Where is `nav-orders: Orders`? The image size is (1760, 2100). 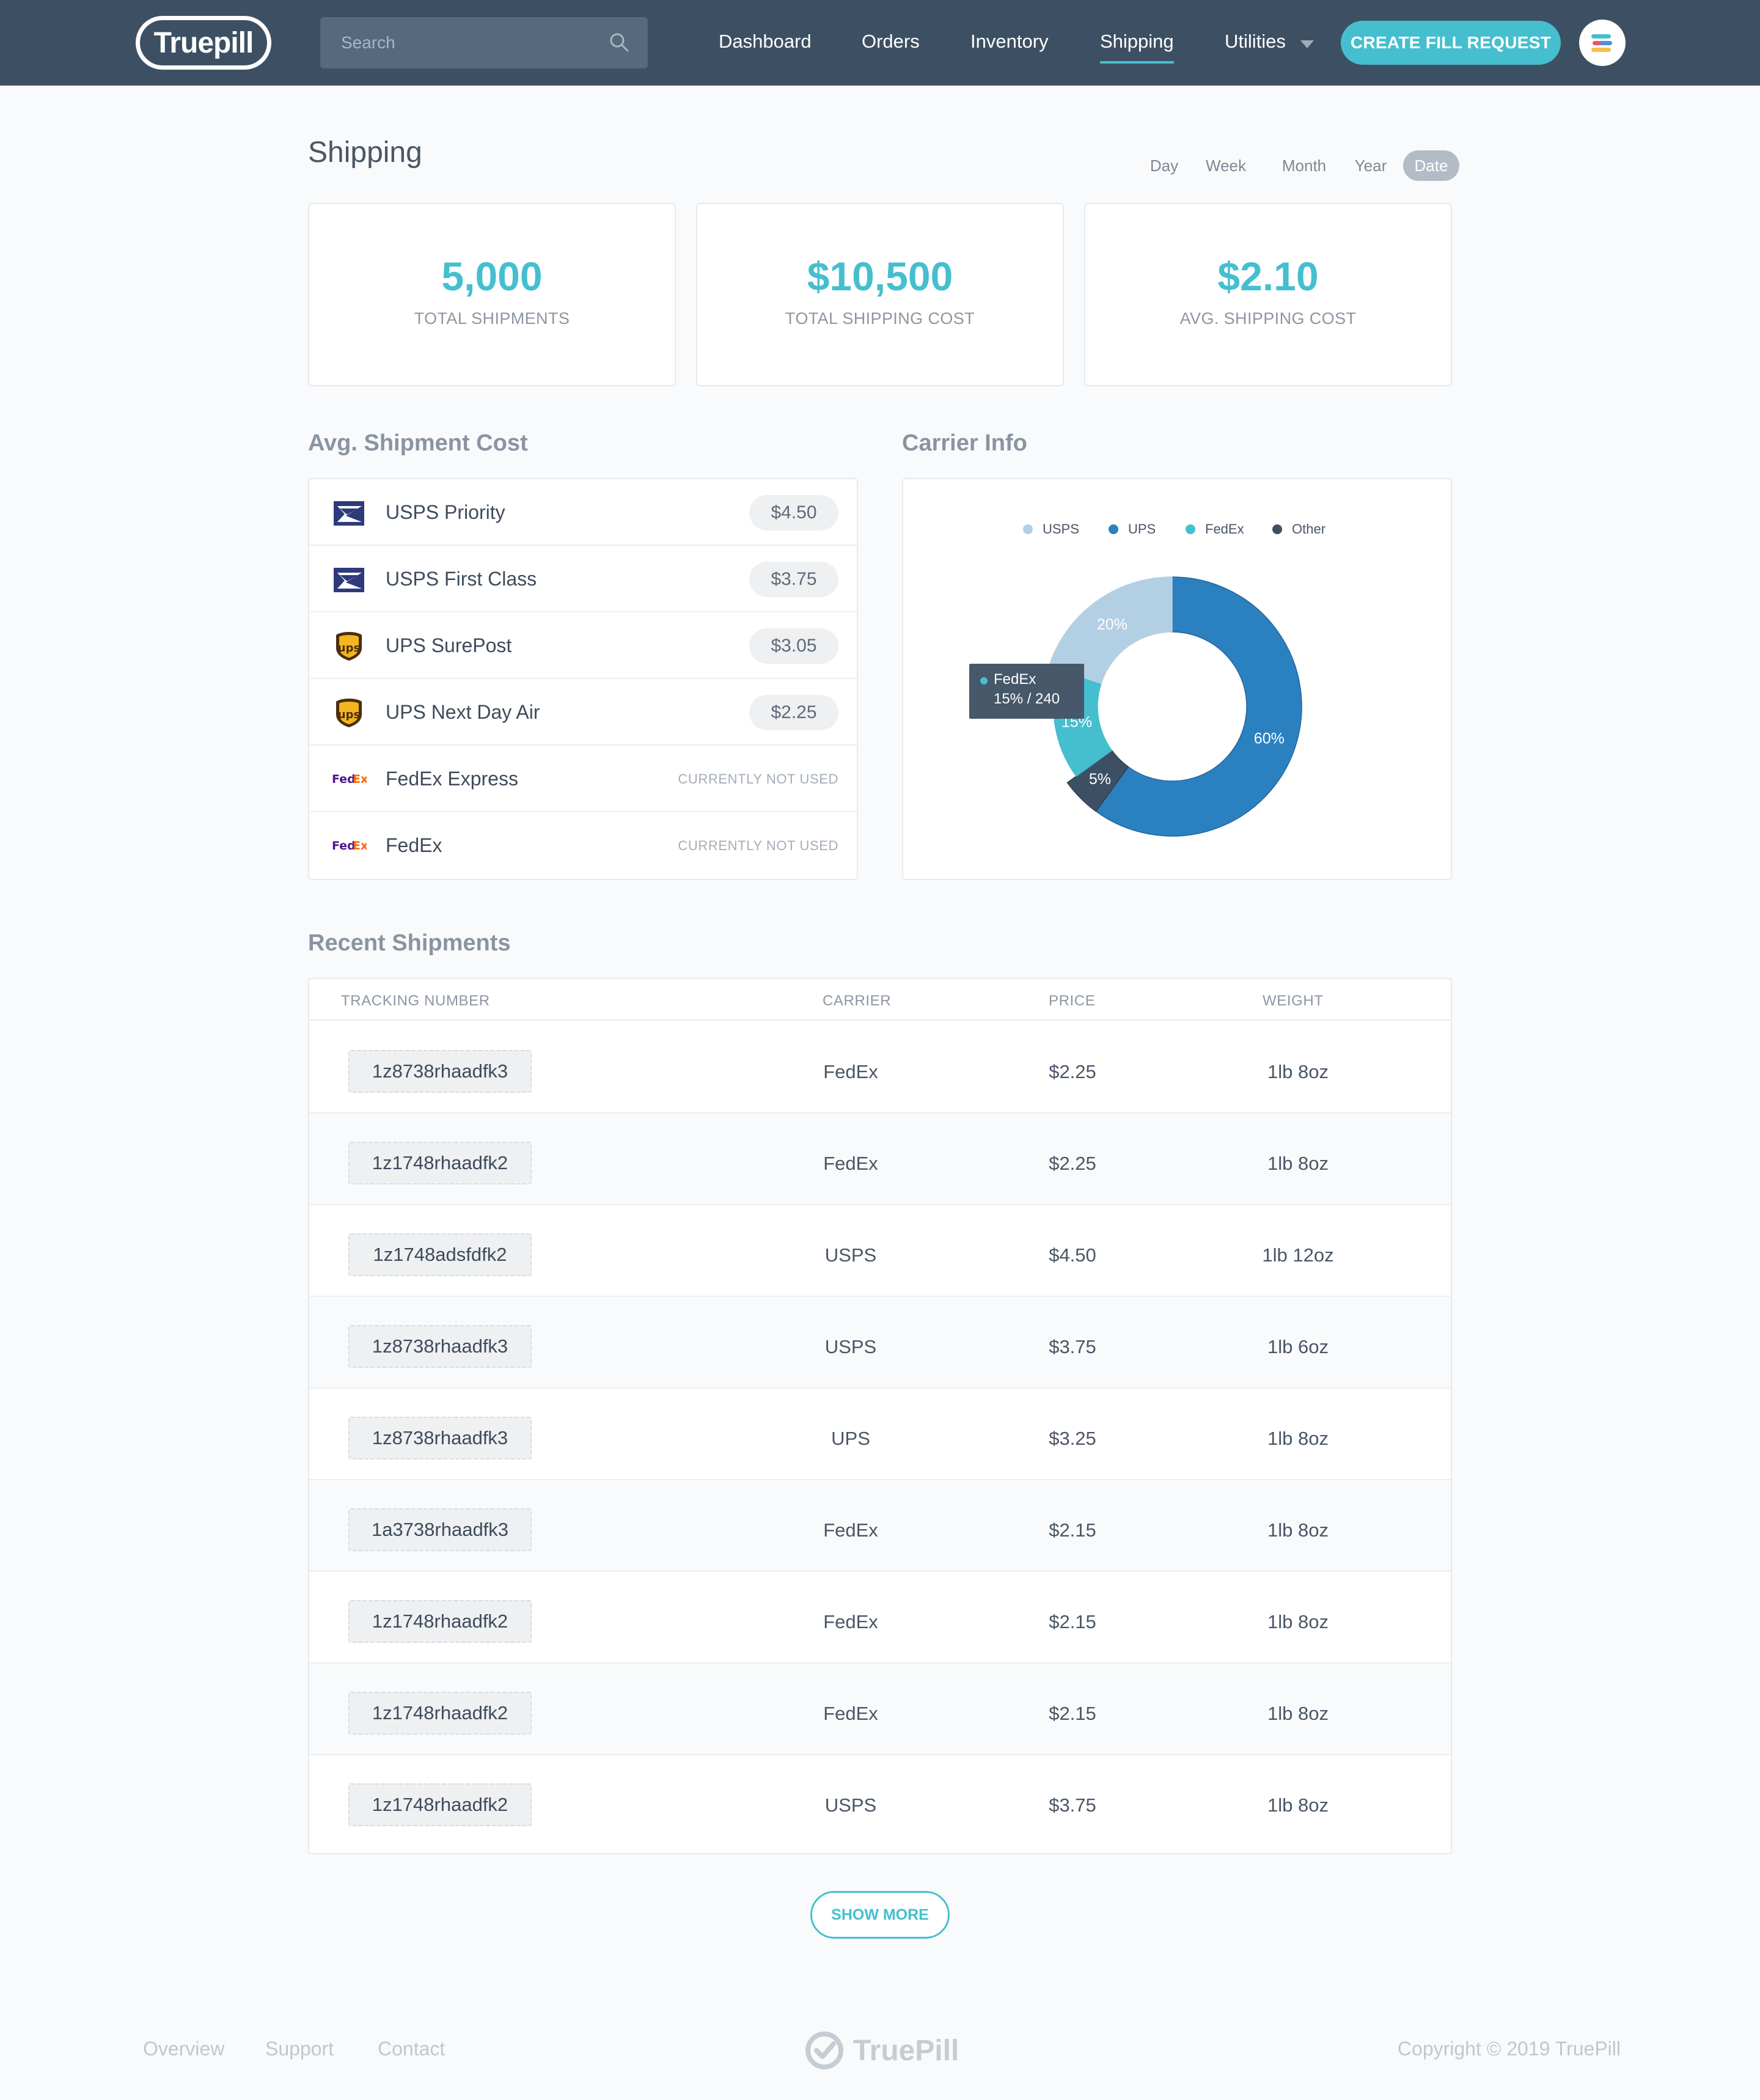 nav-orders: Orders is located at coordinates (891, 41).